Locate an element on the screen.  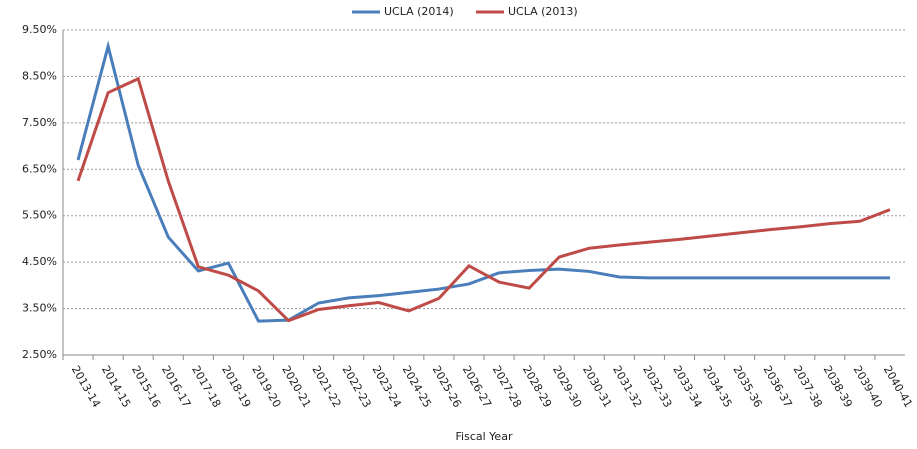
x-tick-label: 2039-40 is located at coordinates (868, 387).